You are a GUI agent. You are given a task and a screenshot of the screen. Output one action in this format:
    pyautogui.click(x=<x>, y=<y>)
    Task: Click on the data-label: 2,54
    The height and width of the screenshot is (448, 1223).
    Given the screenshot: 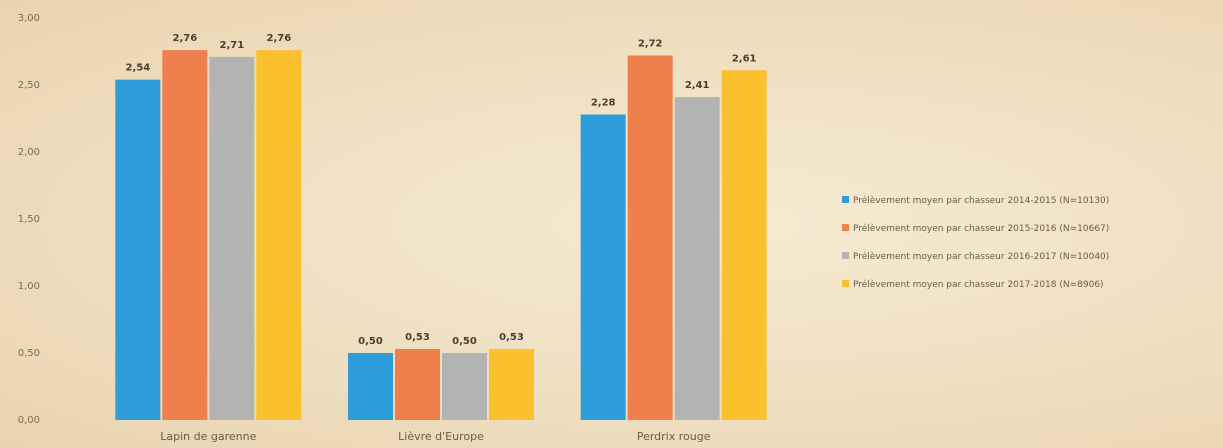 What is the action you would take?
    pyautogui.click(x=137, y=68)
    